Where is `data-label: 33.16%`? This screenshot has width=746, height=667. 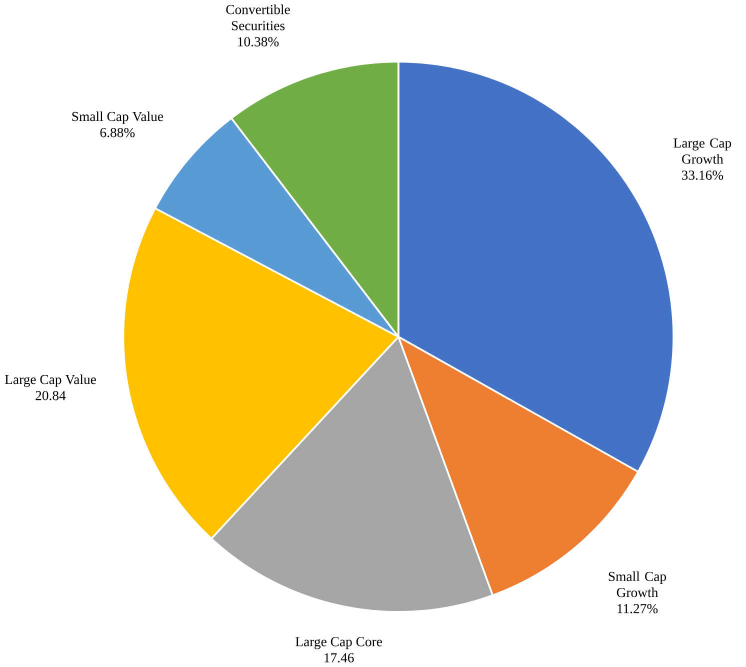 data-label: 33.16% is located at coordinates (703, 175).